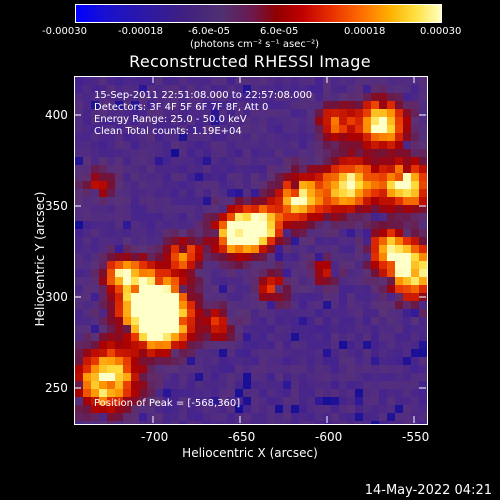  What do you see at coordinates (140, 31) in the screenshot?
I see `colorbar-tick-label: -0.00018` at bounding box center [140, 31].